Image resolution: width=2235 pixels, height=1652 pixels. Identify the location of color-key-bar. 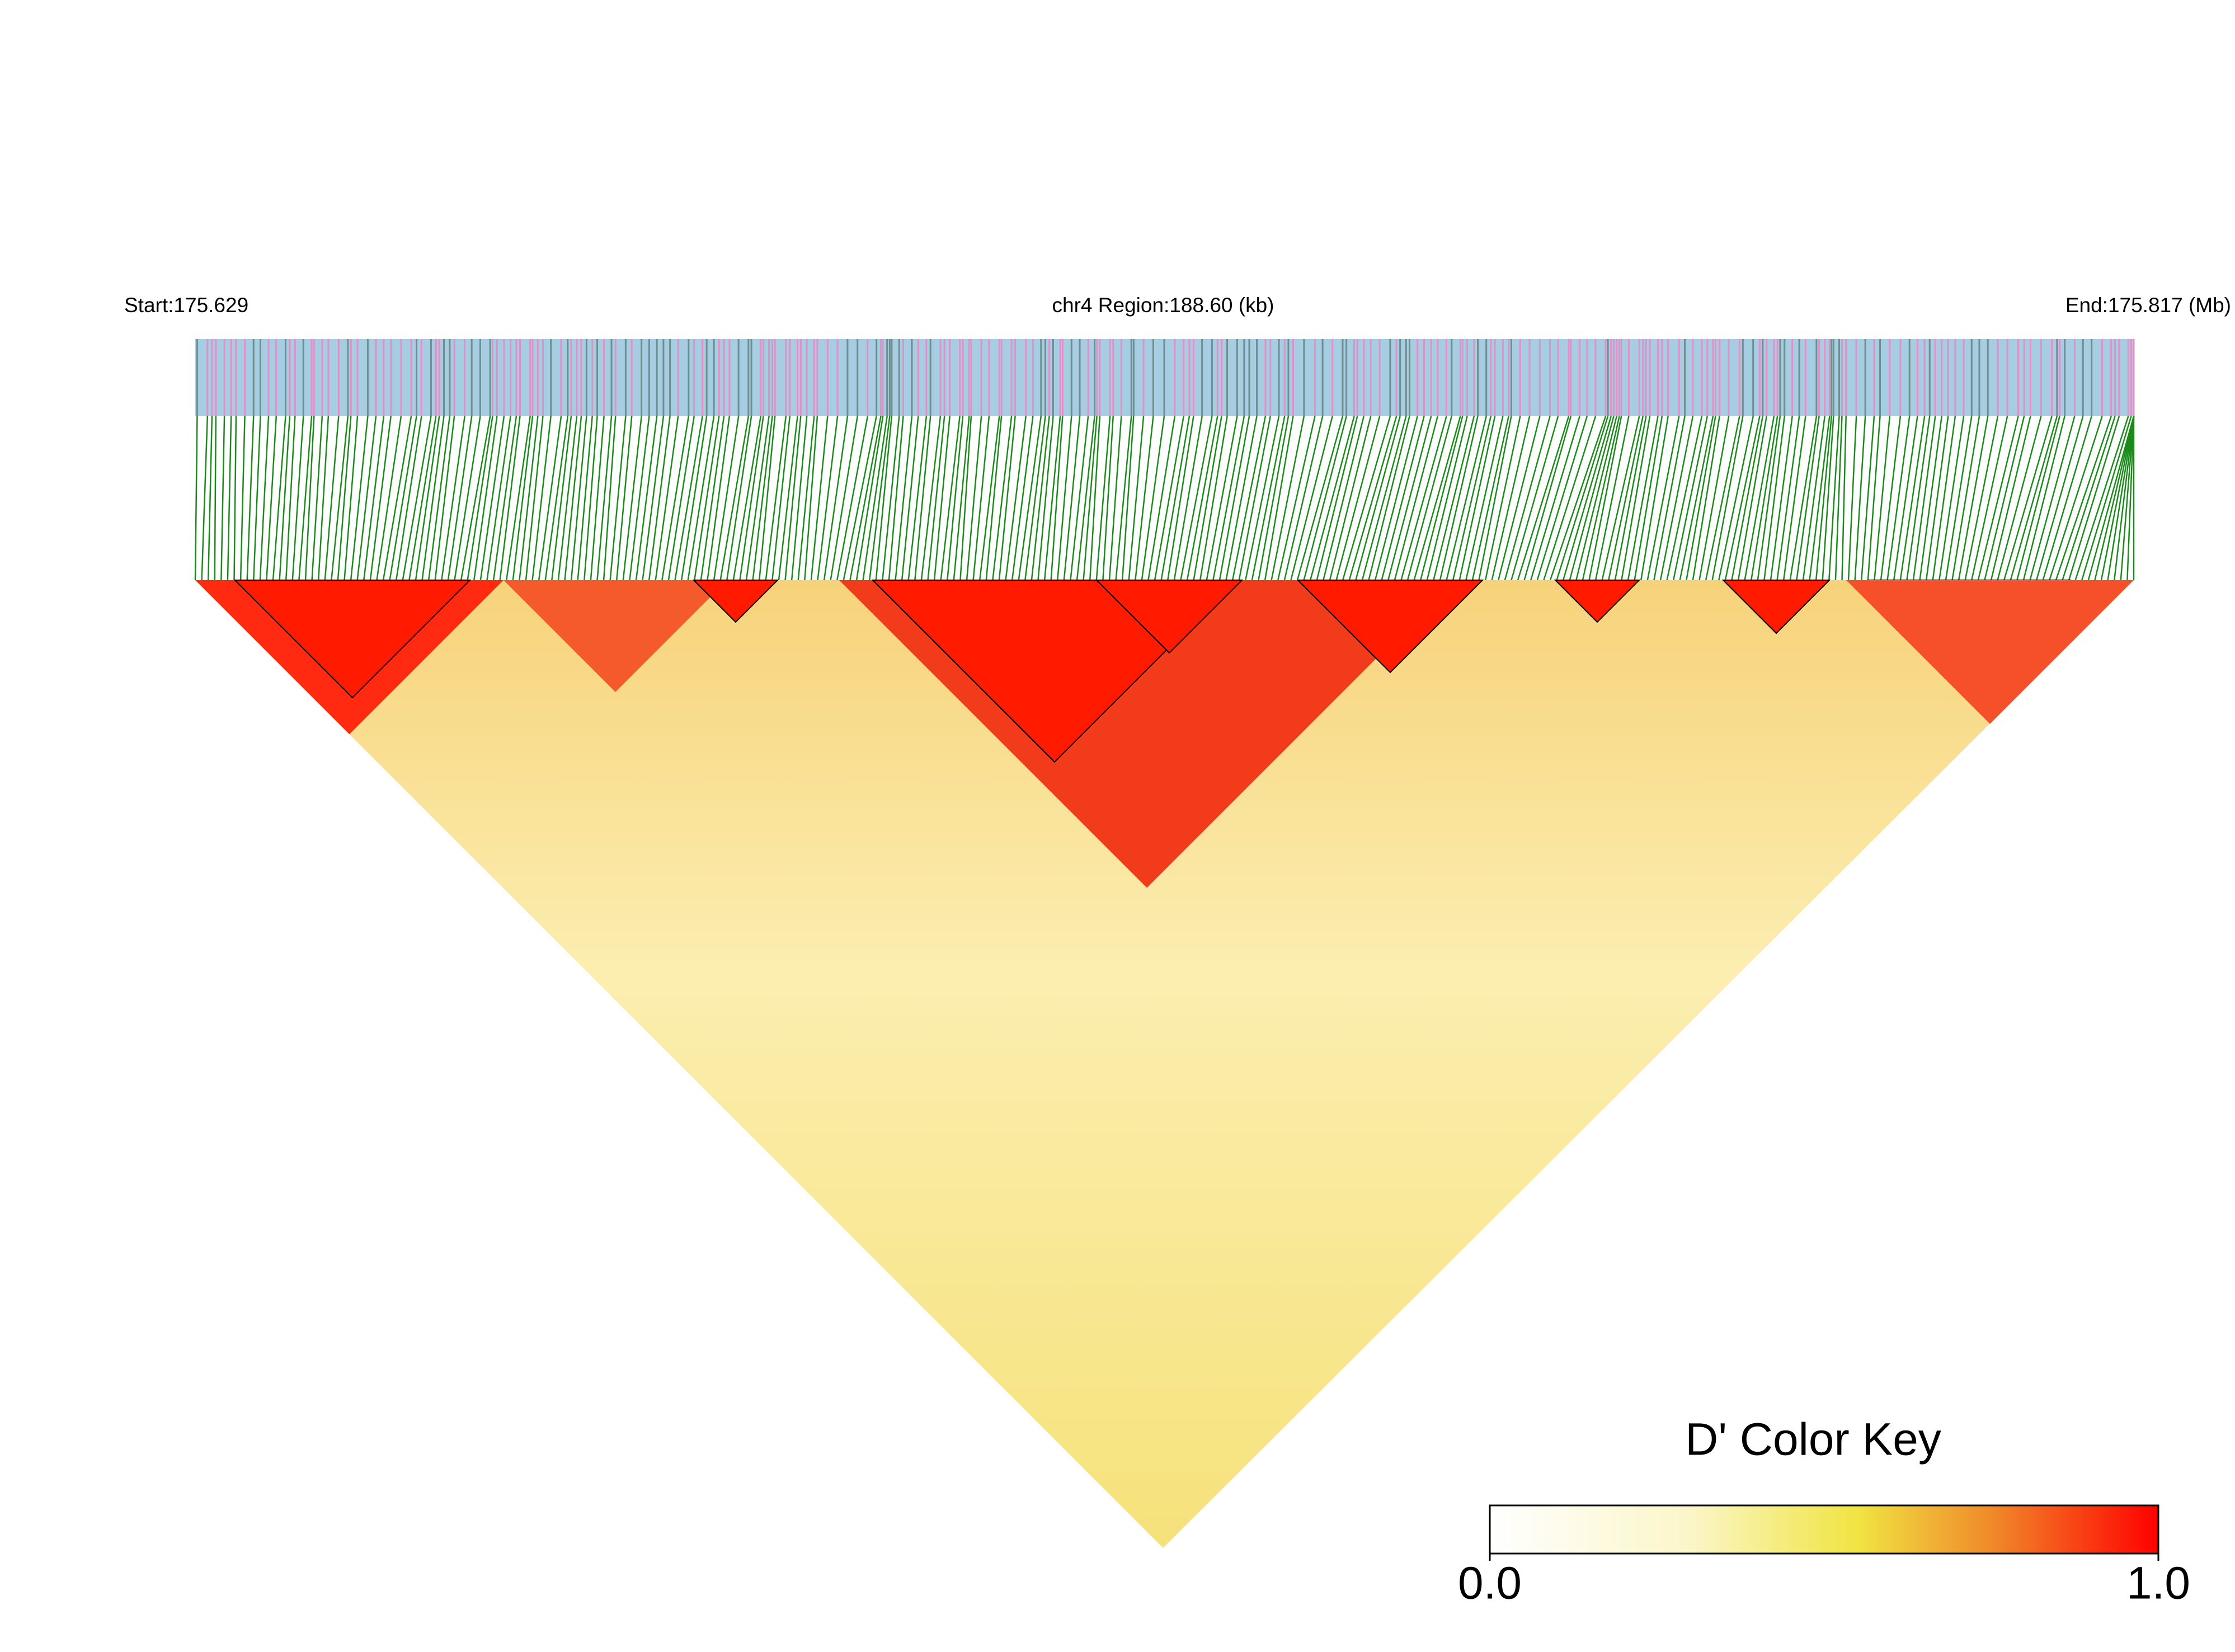
(1824, 1529).